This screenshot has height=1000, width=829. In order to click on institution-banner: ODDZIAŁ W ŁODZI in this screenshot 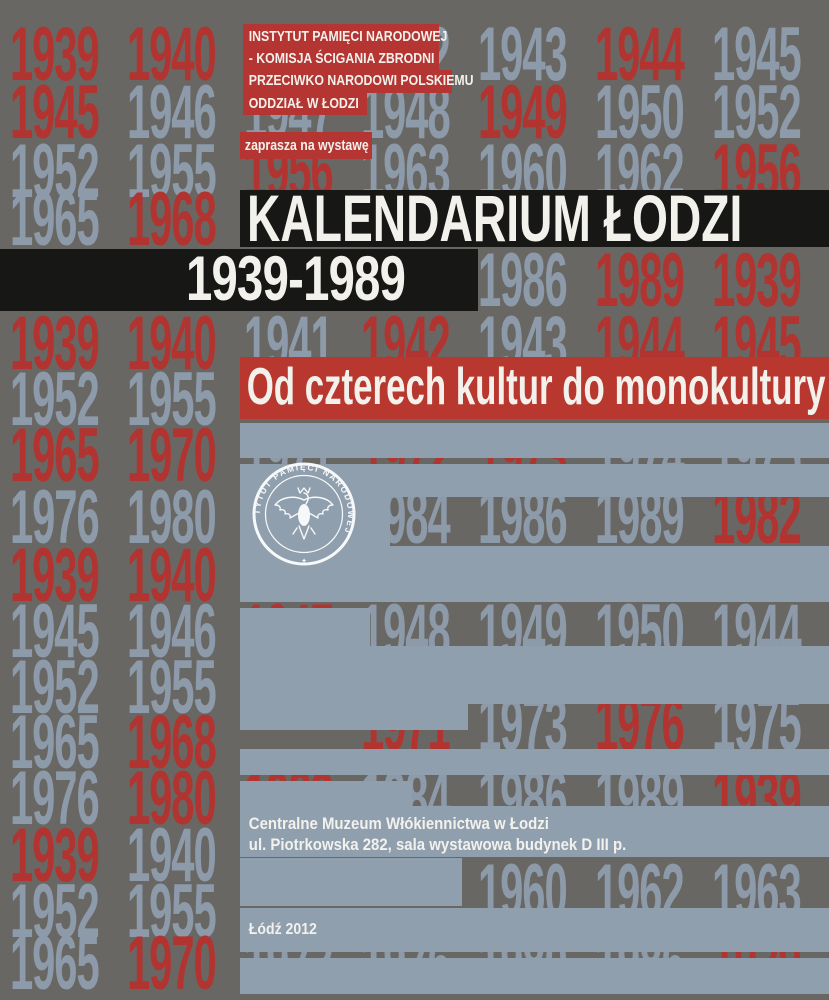, I will do `click(305, 104)`.